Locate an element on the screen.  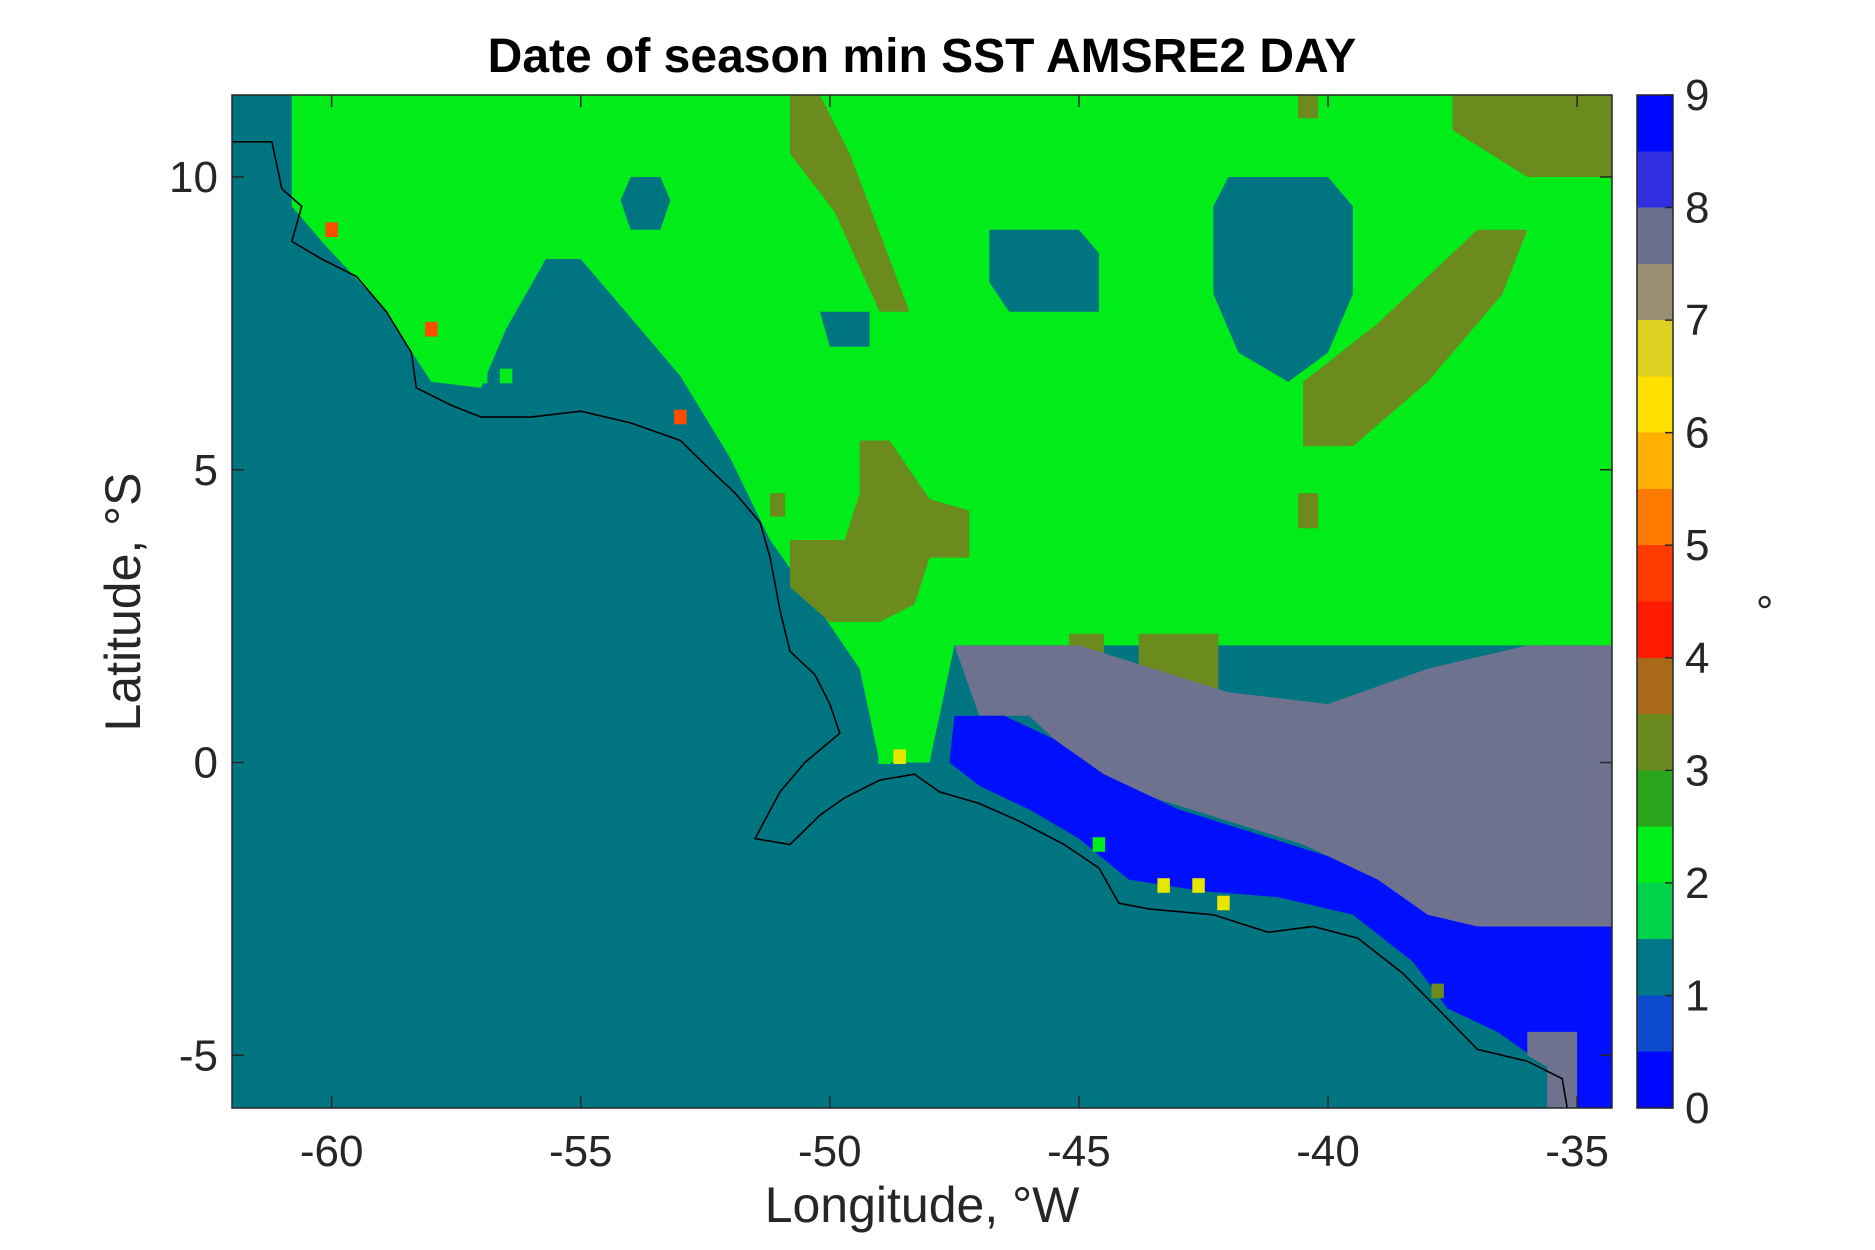
y-tick-label: 5 is located at coordinates (206, 470).